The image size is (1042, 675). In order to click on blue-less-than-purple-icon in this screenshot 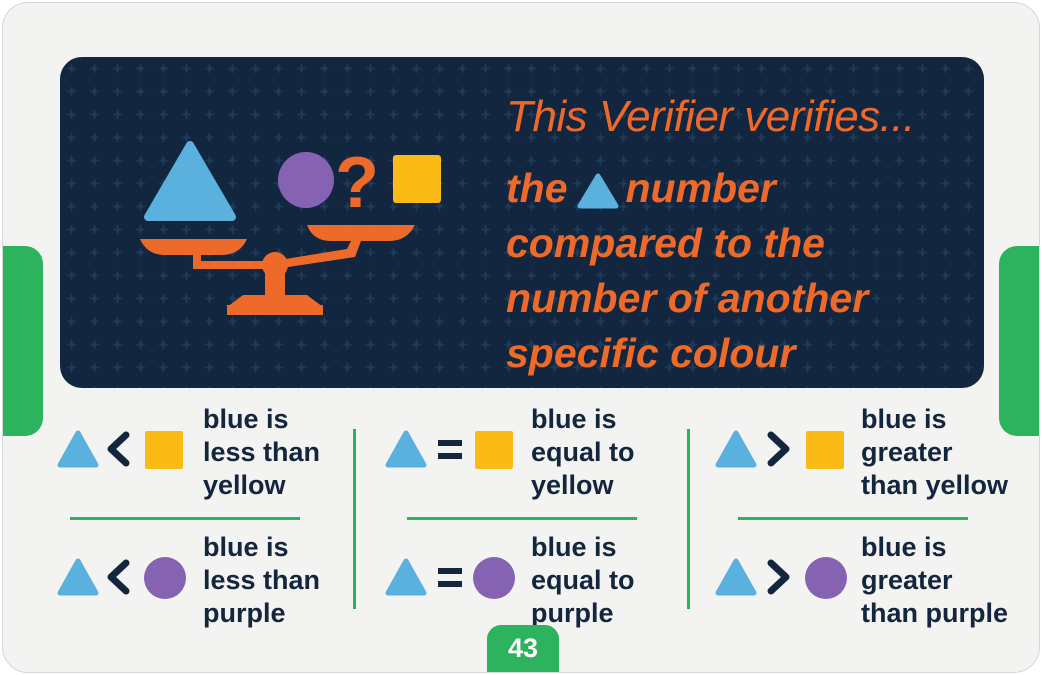, I will do `click(121, 578)`.